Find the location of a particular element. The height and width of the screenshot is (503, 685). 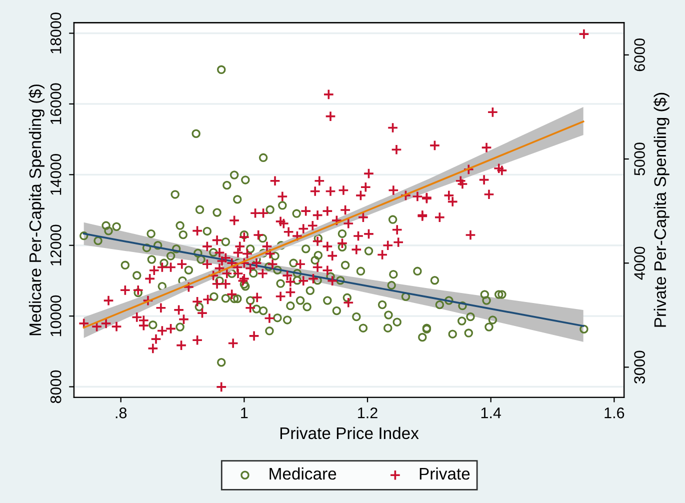

y2-tick-label: 3000 is located at coordinates (639, 367).